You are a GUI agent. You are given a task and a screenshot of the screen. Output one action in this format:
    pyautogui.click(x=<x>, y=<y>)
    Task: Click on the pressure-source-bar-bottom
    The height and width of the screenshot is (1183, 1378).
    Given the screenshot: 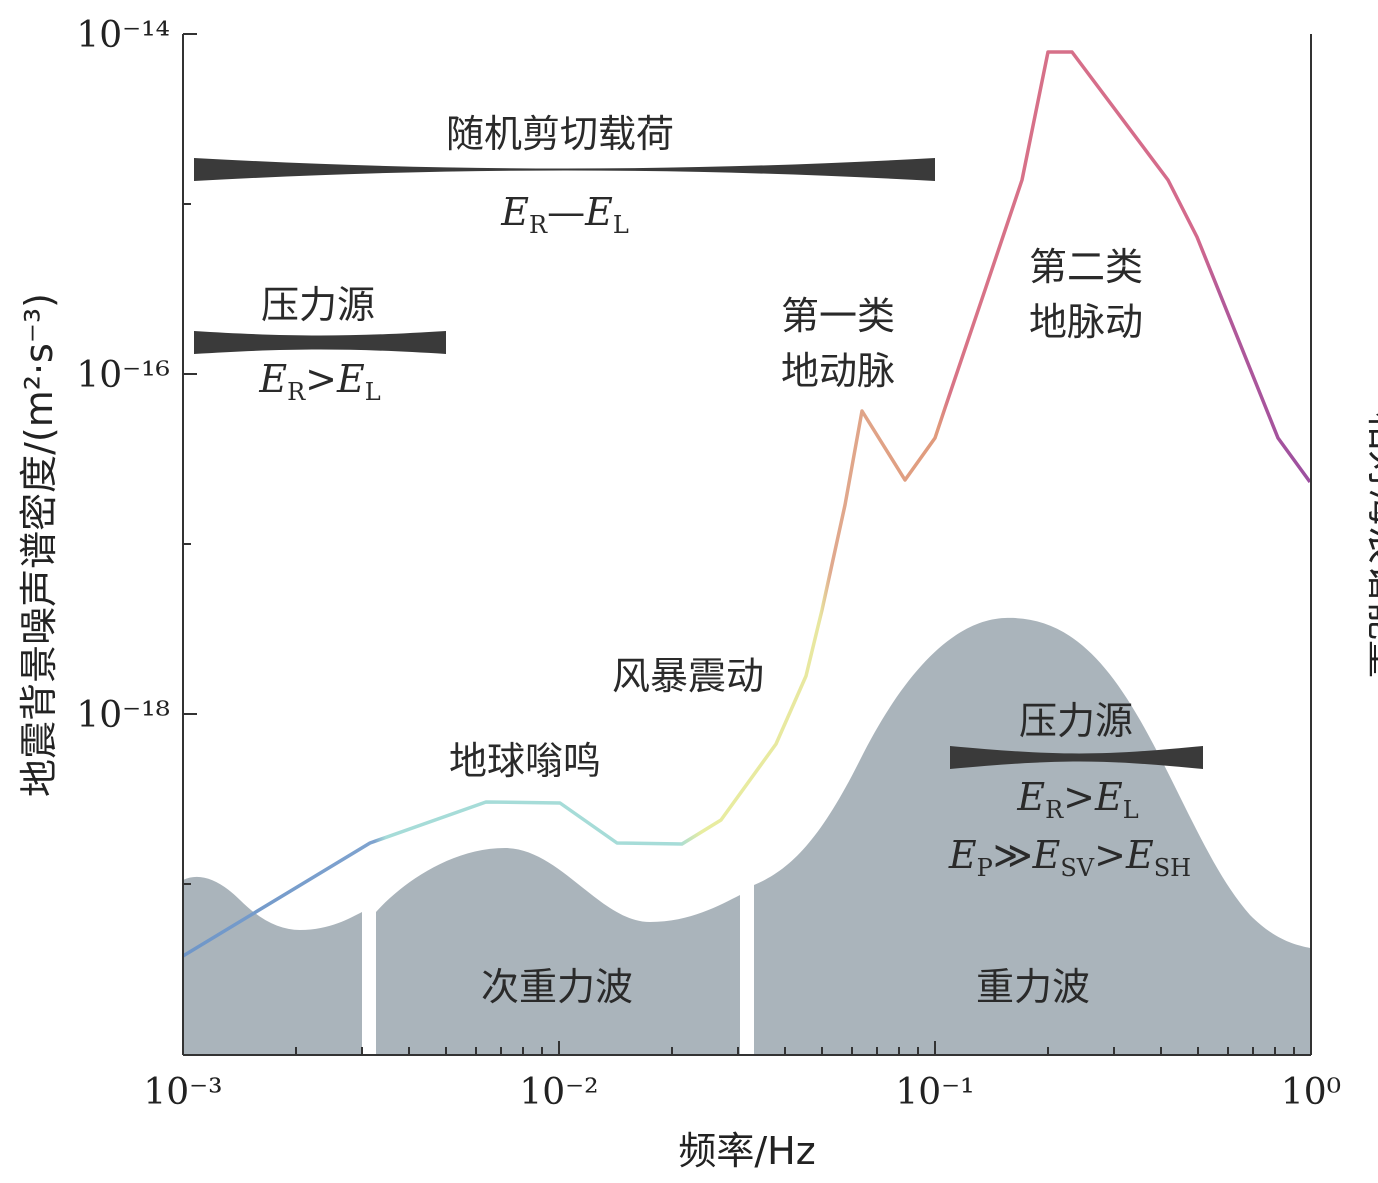 What is the action you would take?
    pyautogui.click(x=1076, y=757)
    